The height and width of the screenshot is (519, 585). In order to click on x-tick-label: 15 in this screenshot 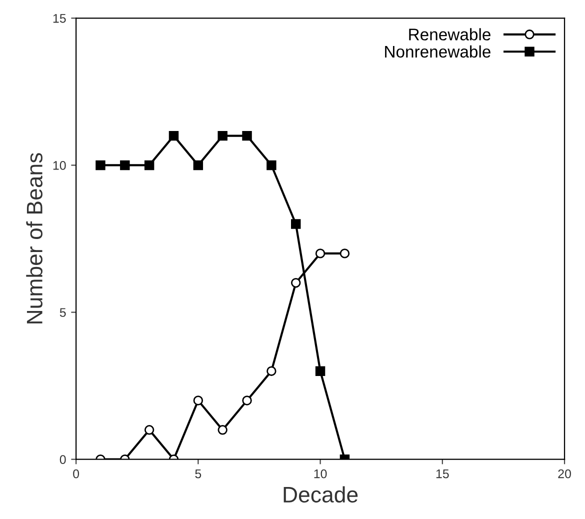, I will do `click(442, 473)`.